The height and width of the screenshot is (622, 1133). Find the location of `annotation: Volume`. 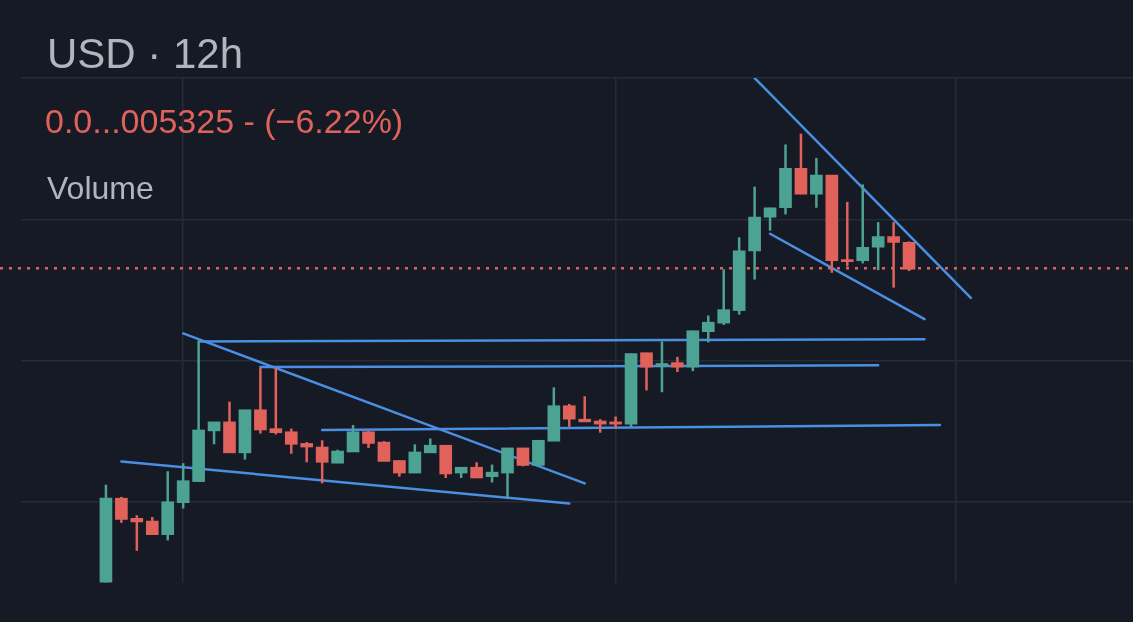

annotation: Volume is located at coordinates (100, 188).